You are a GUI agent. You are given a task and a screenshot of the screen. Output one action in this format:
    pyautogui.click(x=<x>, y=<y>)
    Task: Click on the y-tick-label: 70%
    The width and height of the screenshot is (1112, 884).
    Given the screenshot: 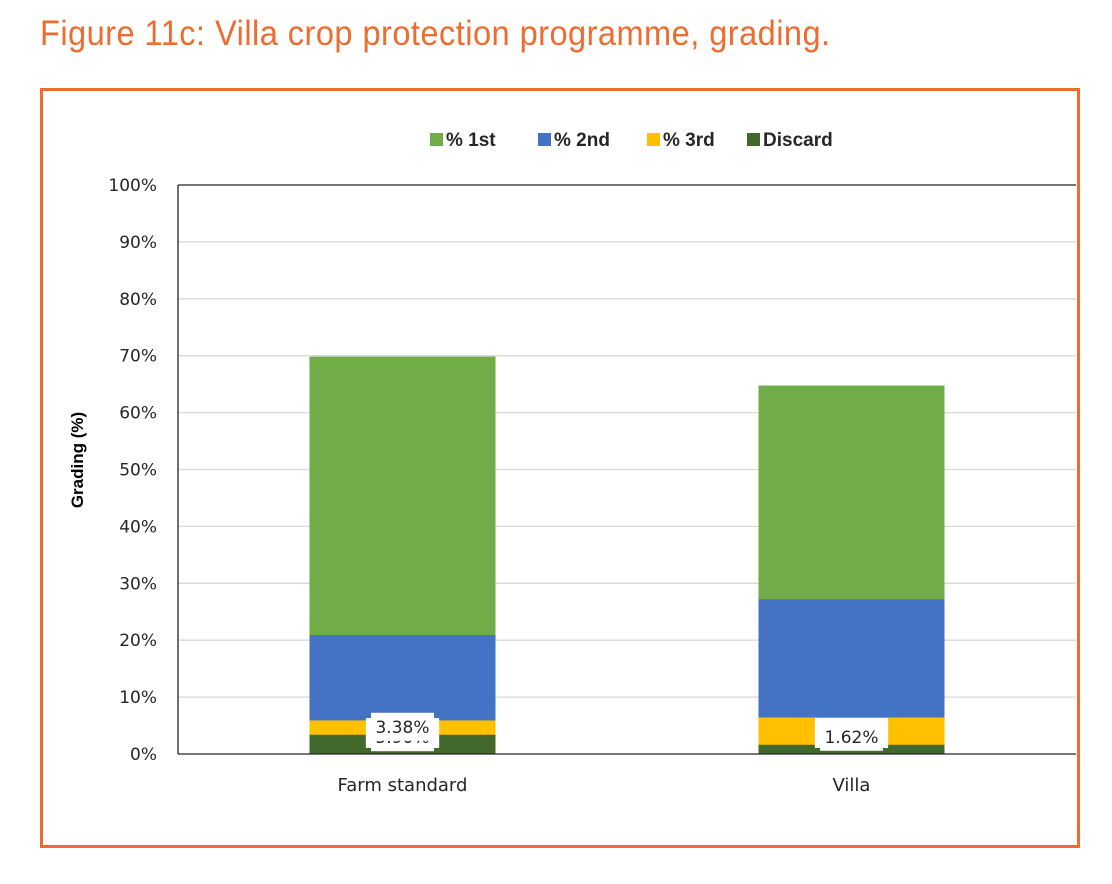 What is the action you would take?
    pyautogui.click(x=138, y=357)
    